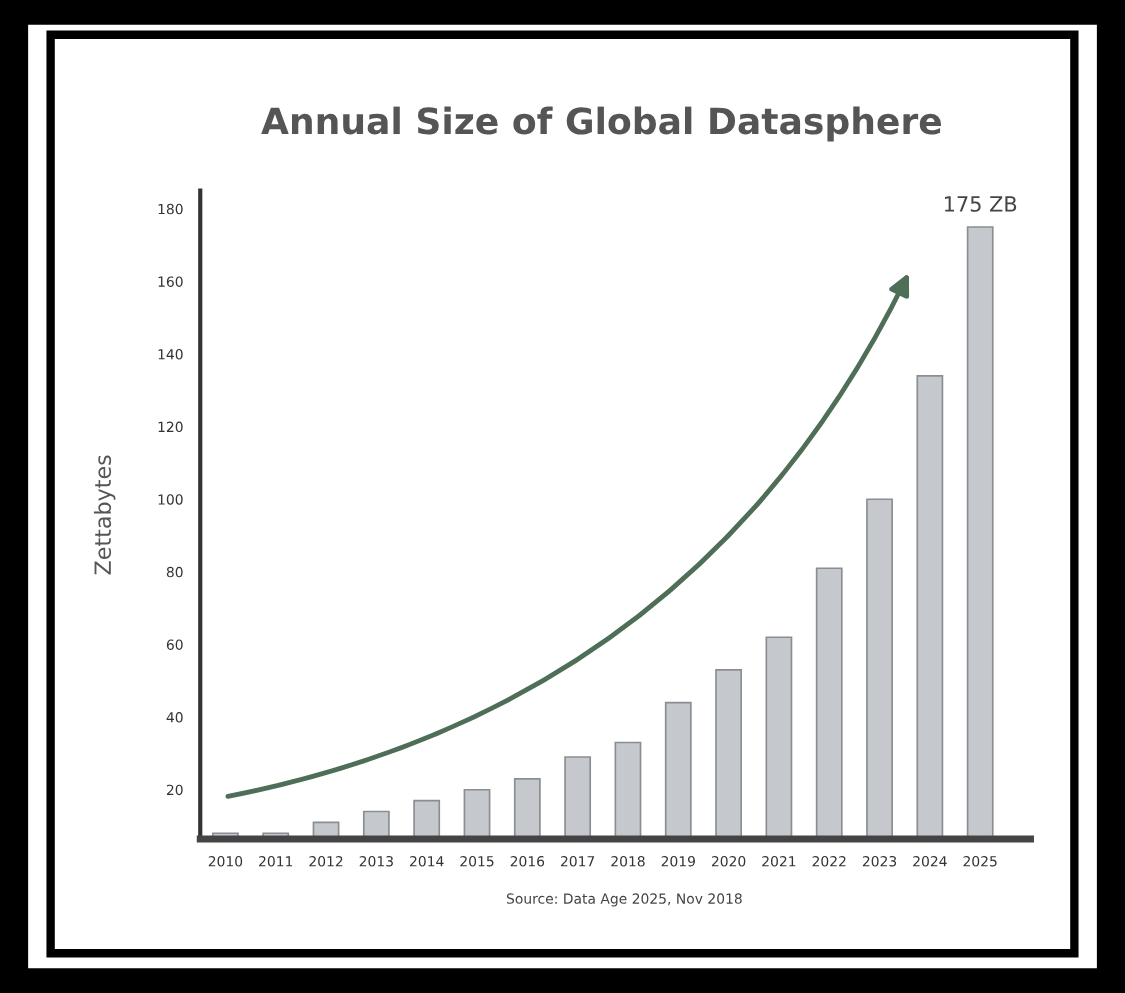  What do you see at coordinates (170, 427) in the screenshot?
I see `y-tick-label: 120` at bounding box center [170, 427].